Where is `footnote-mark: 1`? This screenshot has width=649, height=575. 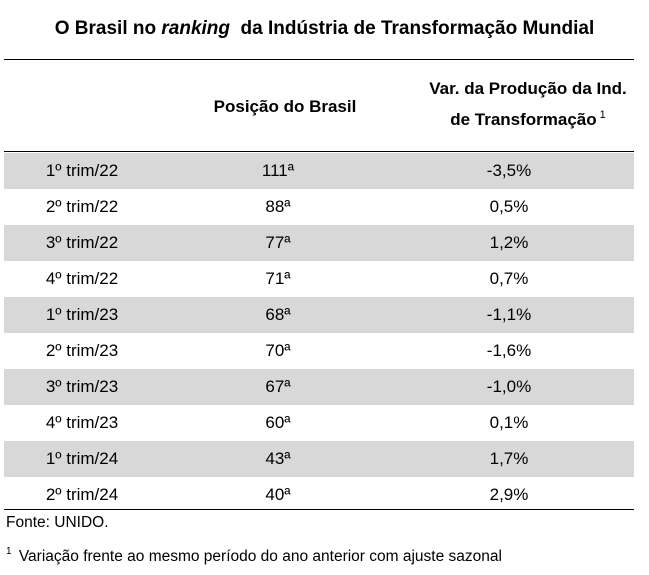
footnote-mark: 1 is located at coordinates (9, 551).